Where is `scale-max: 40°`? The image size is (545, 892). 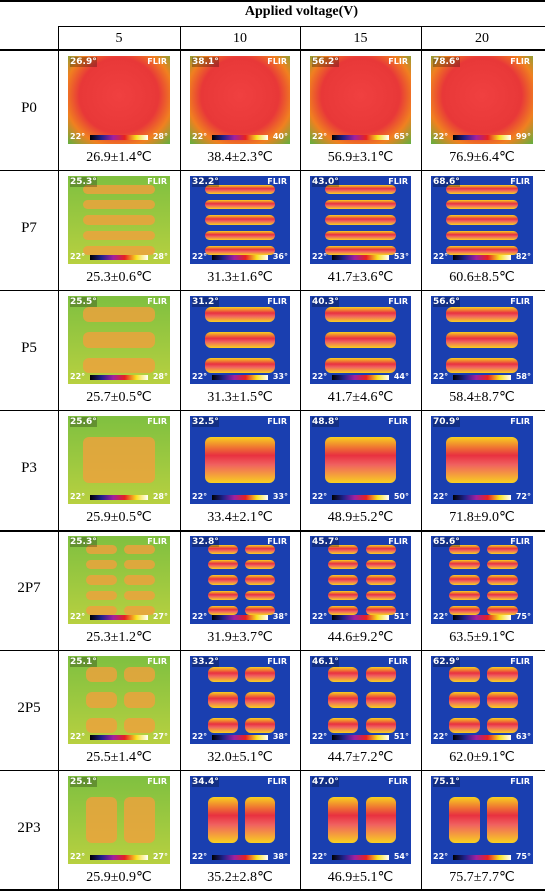 scale-max: 40° is located at coordinates (280, 136).